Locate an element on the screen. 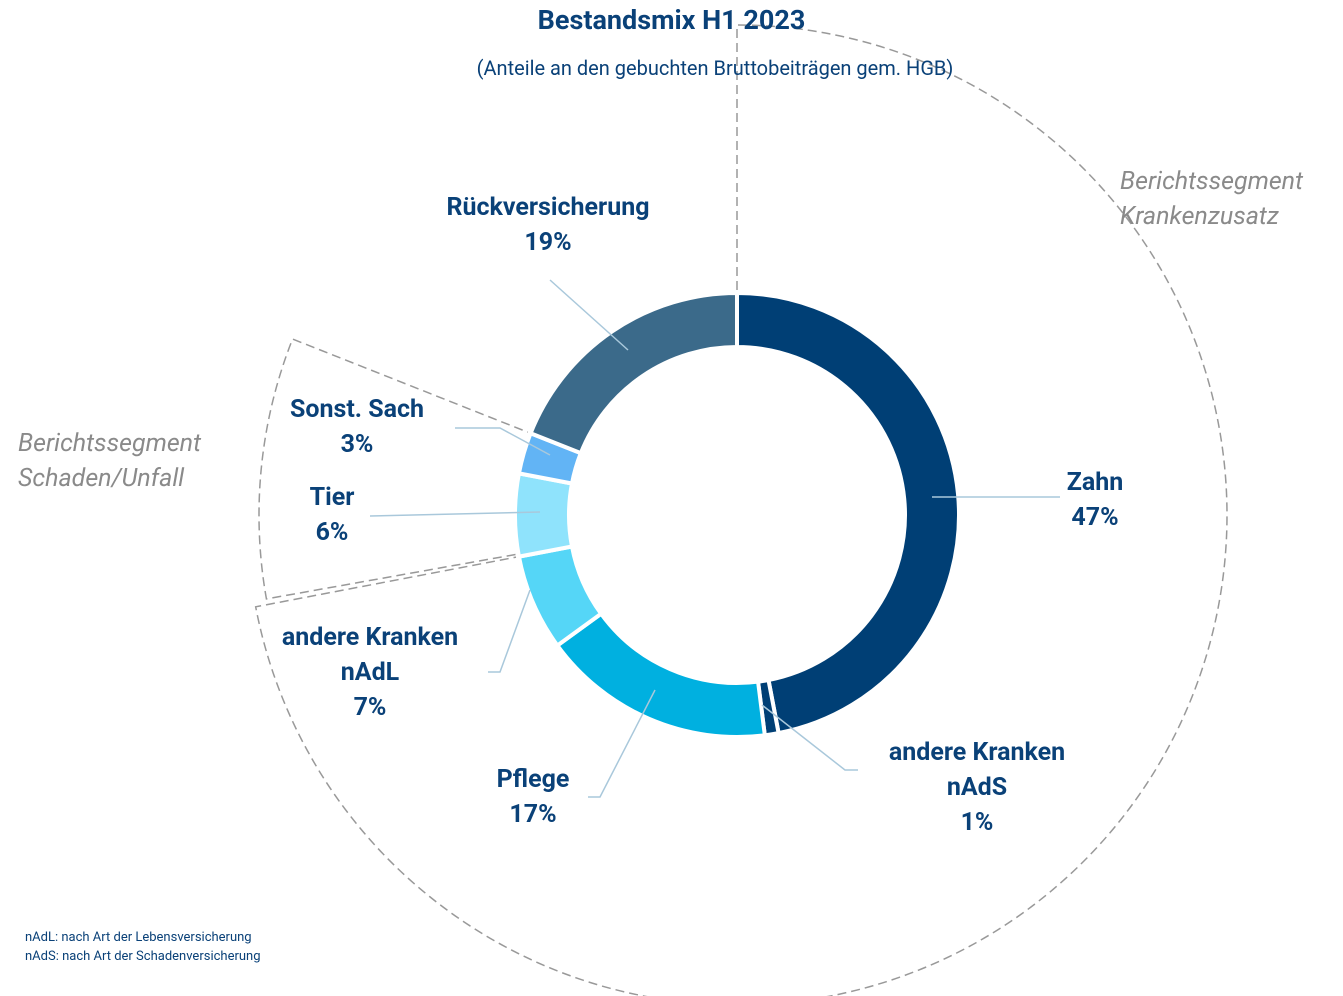 The width and height of the screenshot is (1343, 996). value-label: 3% is located at coordinates (357, 444).